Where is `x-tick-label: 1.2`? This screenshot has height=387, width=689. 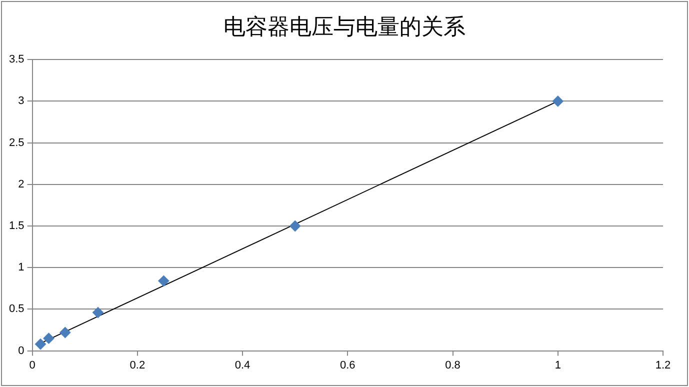
x-tick-label: 1.2 is located at coordinates (663, 365).